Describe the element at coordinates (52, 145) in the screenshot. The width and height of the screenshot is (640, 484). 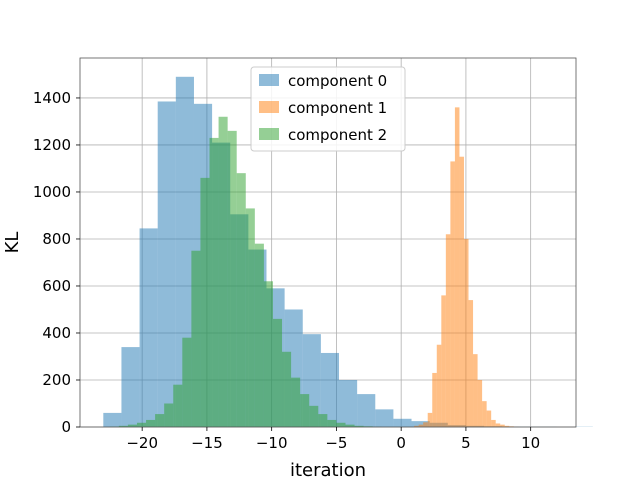
I see `y-tick-label: 1200` at that location.